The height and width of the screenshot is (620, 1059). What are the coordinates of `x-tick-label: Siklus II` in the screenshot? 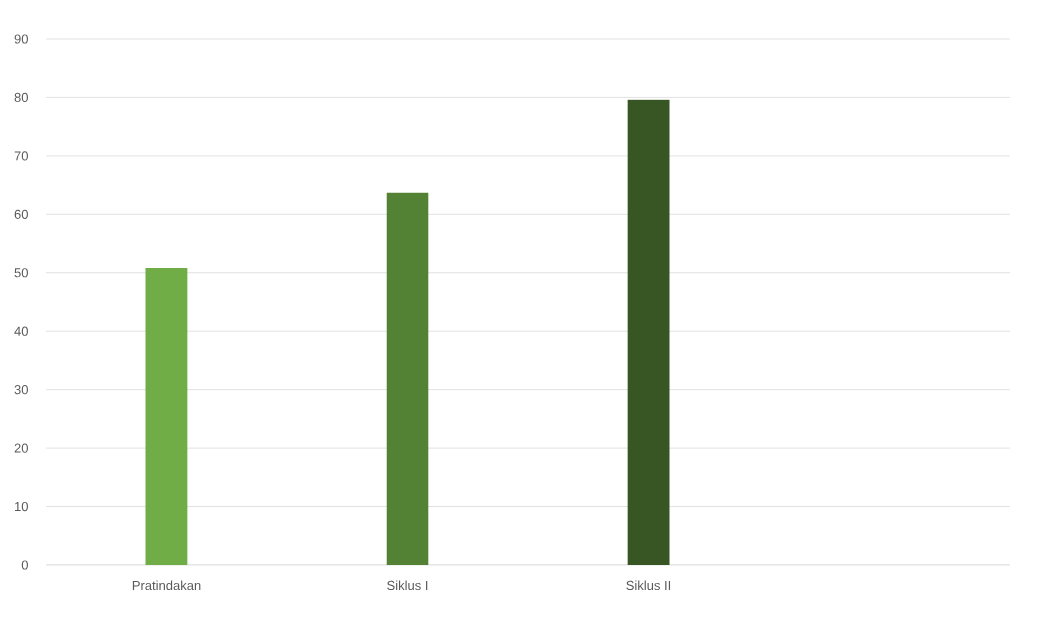 It's located at (648, 585).